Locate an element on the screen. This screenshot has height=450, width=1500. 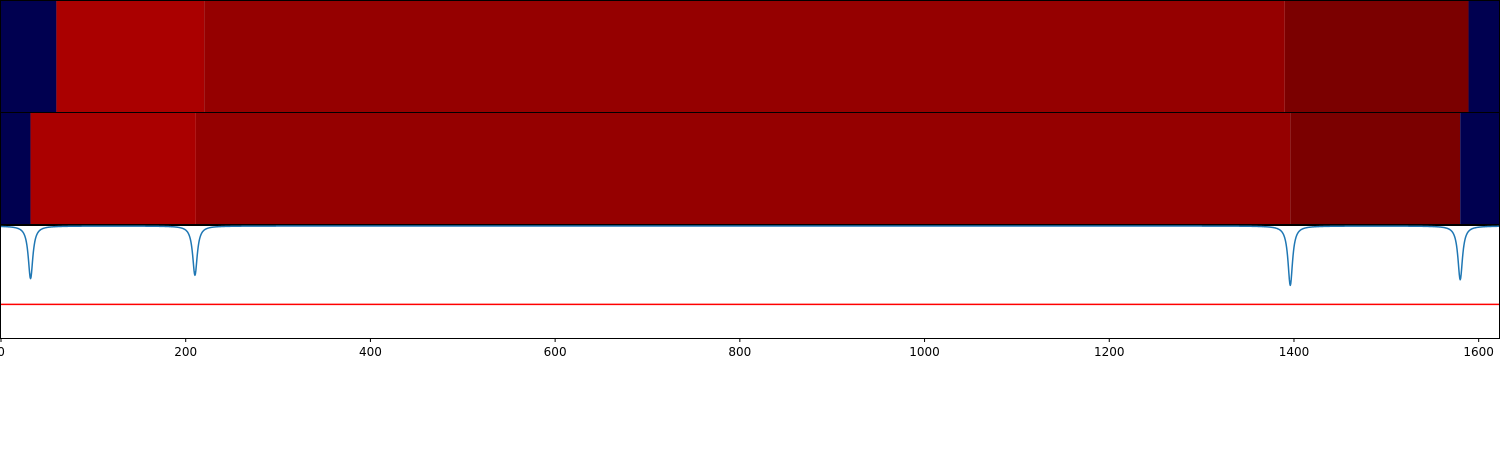
x-tick-label-6: 1000 is located at coordinates (924, 352).